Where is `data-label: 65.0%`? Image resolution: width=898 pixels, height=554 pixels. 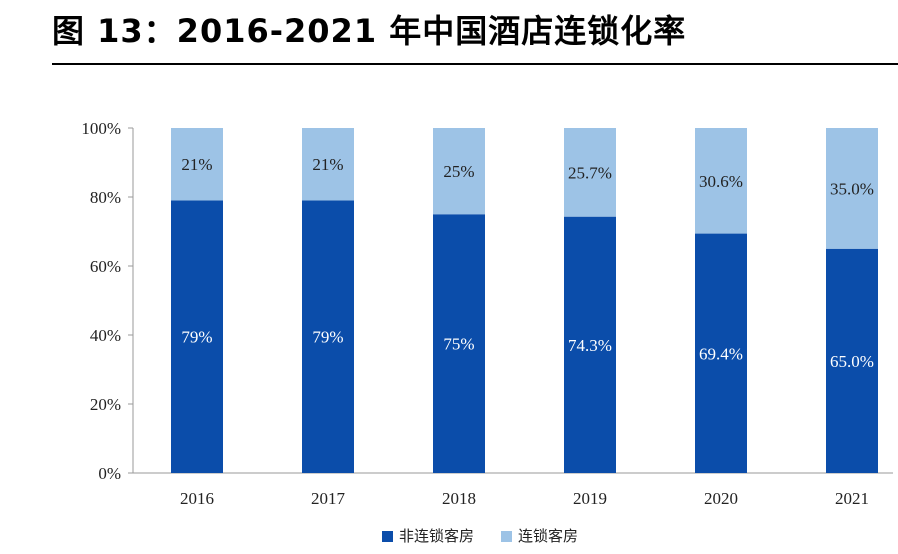 data-label: 65.0% is located at coordinates (852, 361).